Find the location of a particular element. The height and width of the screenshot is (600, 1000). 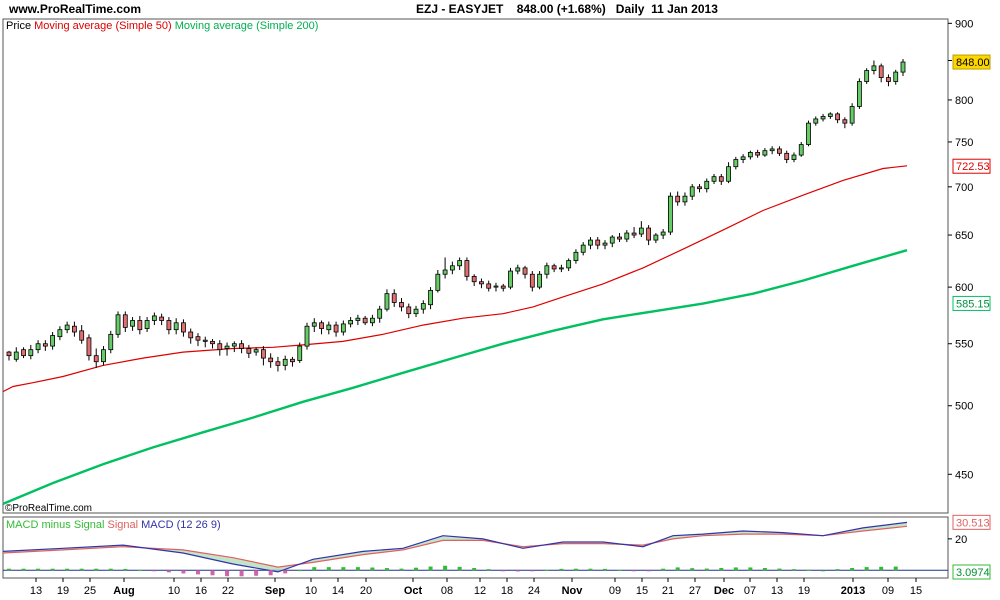

legend-macd: MACD is located at coordinates (157, 525).